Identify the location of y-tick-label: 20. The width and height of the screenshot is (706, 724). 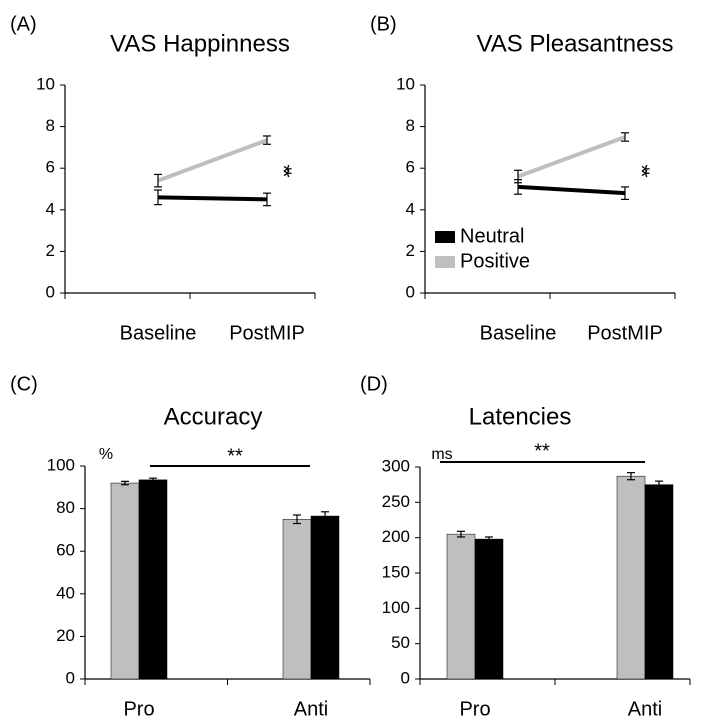
(65, 635).